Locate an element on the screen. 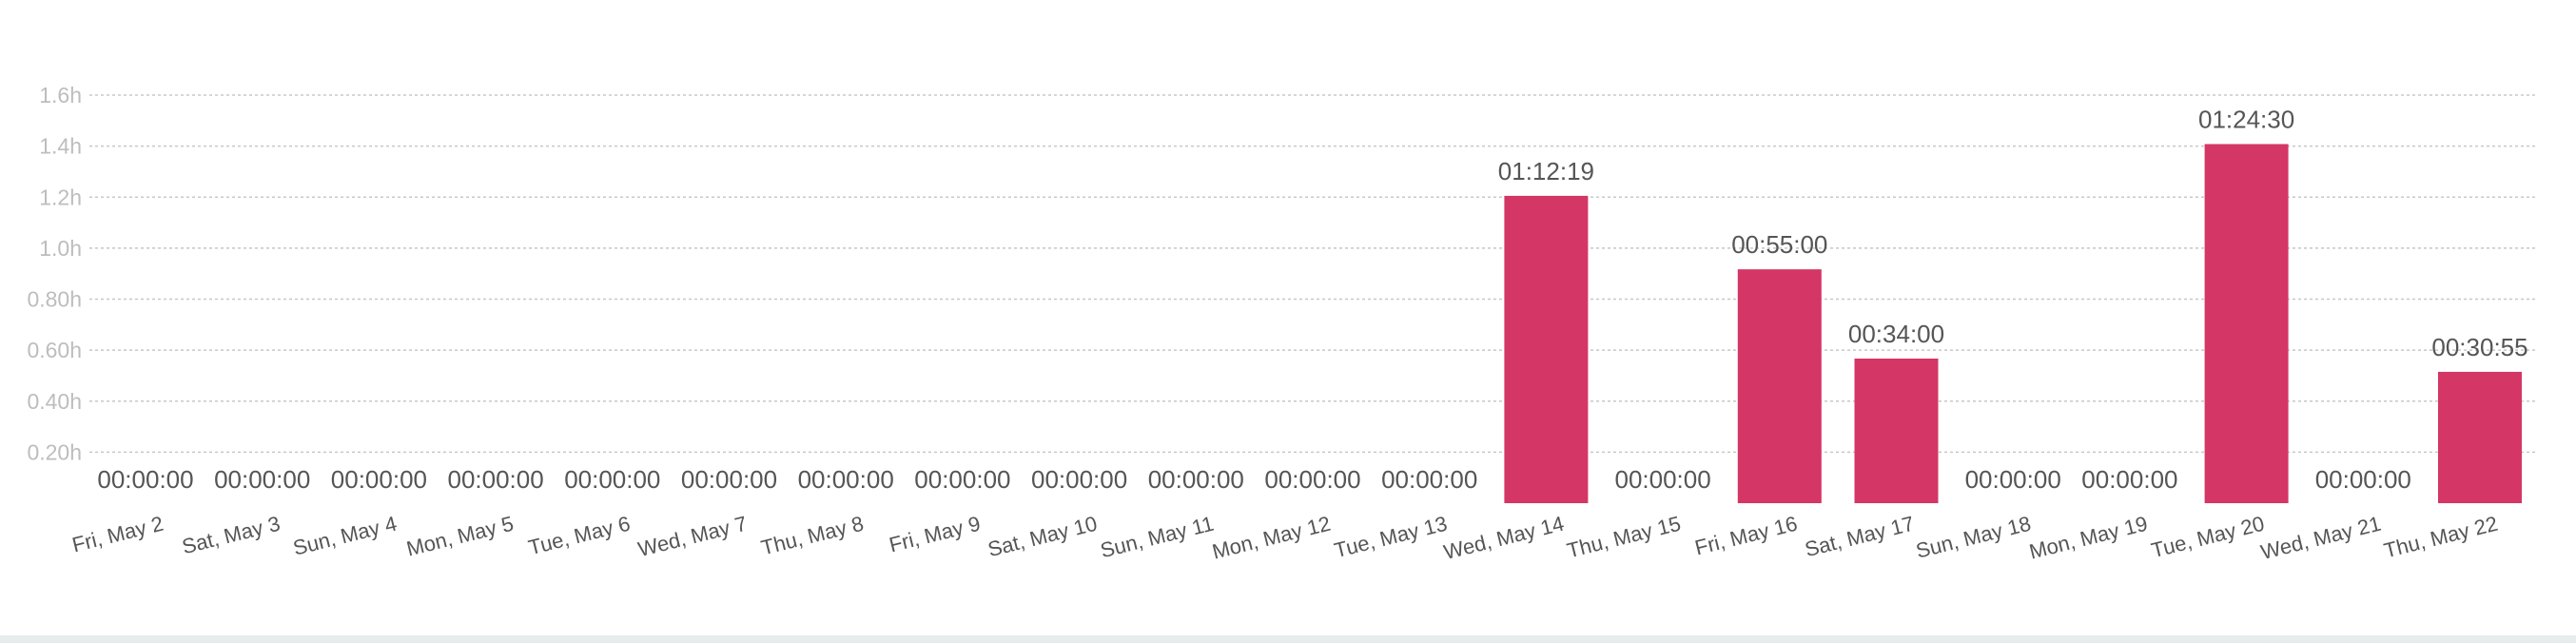 This screenshot has height=643, width=2576. x-category-label: Mon, May 12 is located at coordinates (1271, 538).